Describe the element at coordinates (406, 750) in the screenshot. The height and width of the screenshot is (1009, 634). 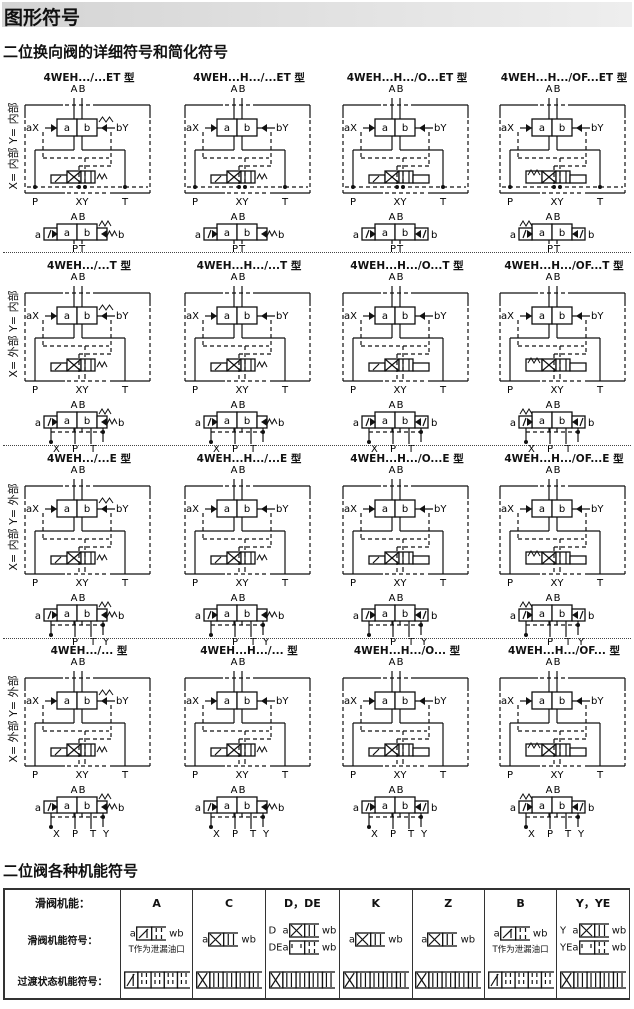
I see `main-valve-parallel` at that location.